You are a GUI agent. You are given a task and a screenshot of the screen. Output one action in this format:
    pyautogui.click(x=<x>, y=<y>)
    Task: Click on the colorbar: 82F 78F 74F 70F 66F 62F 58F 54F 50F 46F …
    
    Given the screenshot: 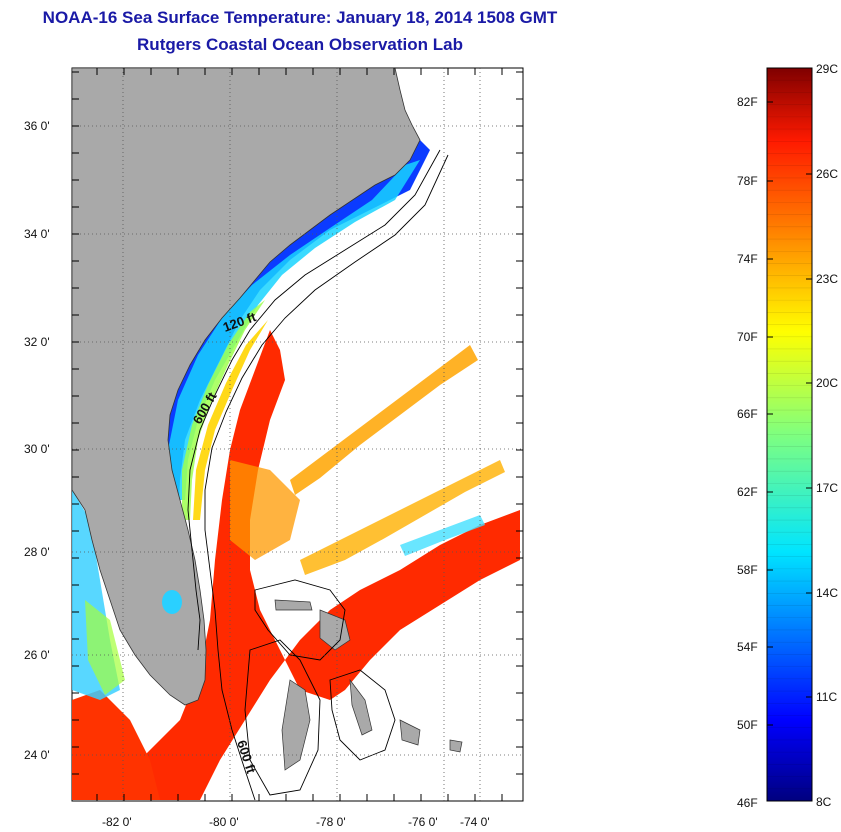 What is the action you would take?
    pyautogui.click(x=787, y=436)
    